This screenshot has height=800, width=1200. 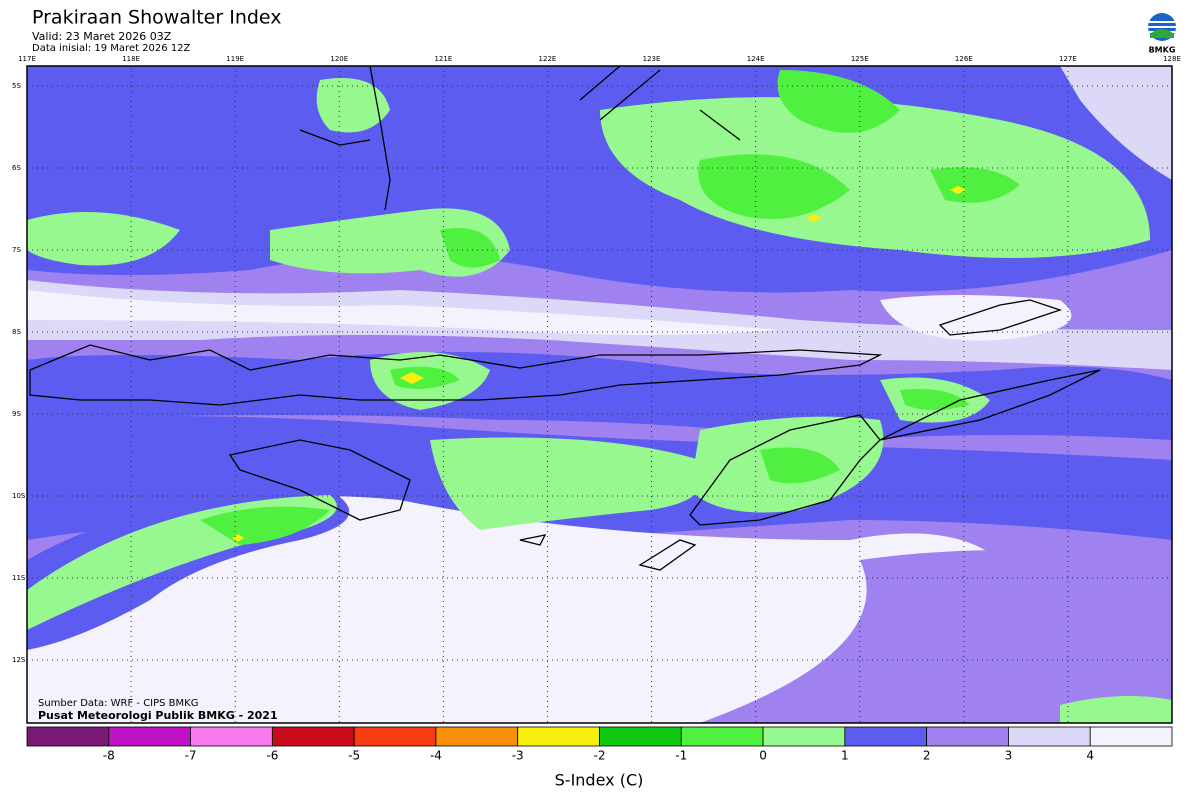 What do you see at coordinates (157, 18) in the screenshot?
I see `title: Prakiraan Showalter Index` at bounding box center [157, 18].